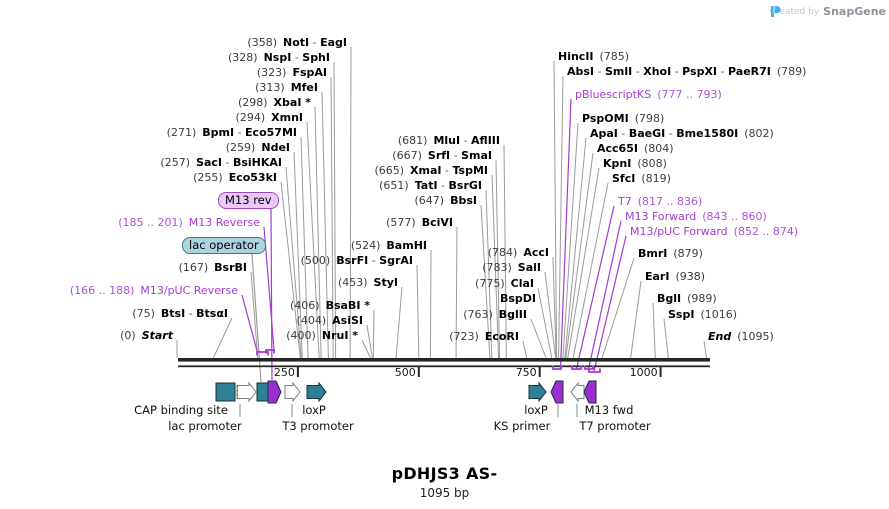 Image resolution: width=889 pixels, height=509 pixels. What do you see at coordinates (609, 410) in the screenshot?
I see `feature-label: M13 fwd` at bounding box center [609, 410].